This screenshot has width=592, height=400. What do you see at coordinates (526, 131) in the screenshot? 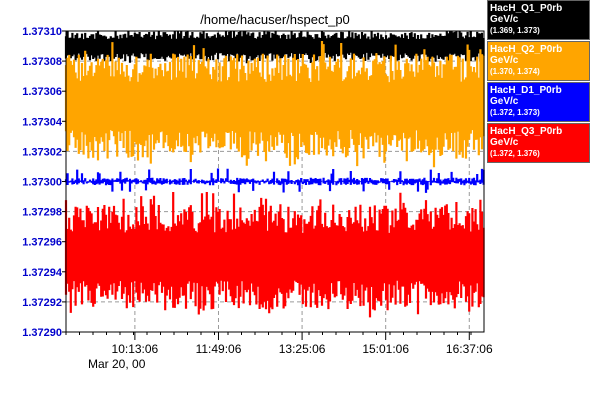
I see `legend-series-name: HacH_Q3_P0rb` at bounding box center [526, 131].